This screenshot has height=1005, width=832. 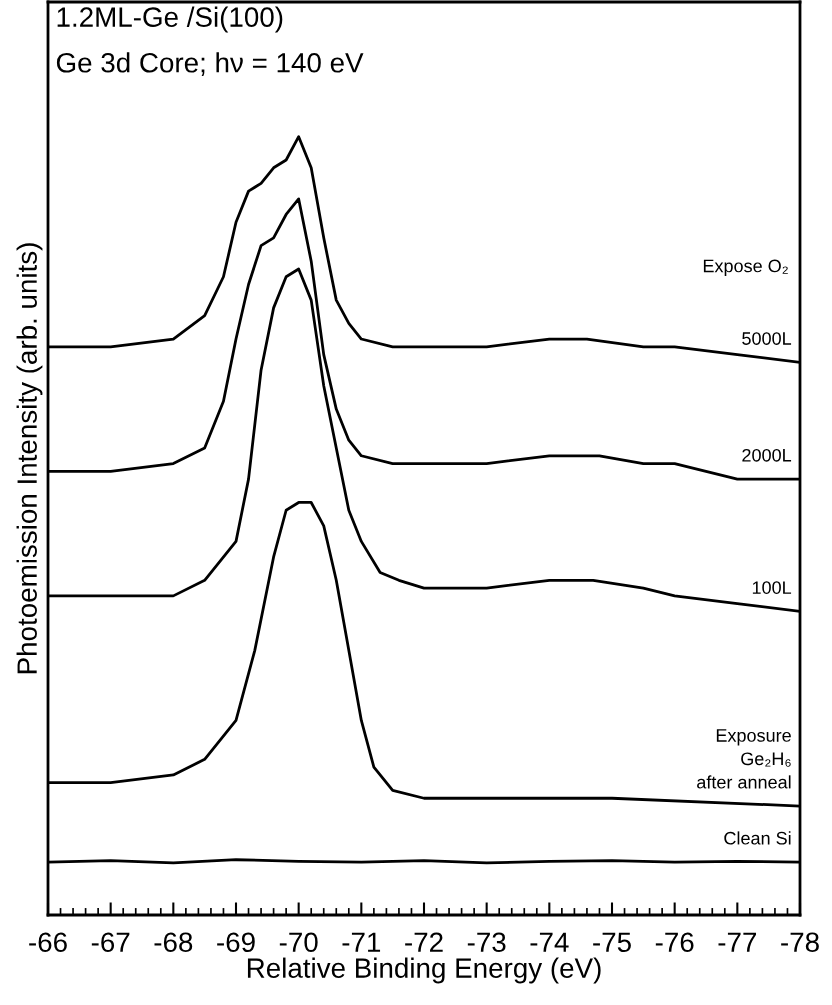 What do you see at coordinates (486, 942) in the screenshot?
I see `x-tick-label: -73` at bounding box center [486, 942].